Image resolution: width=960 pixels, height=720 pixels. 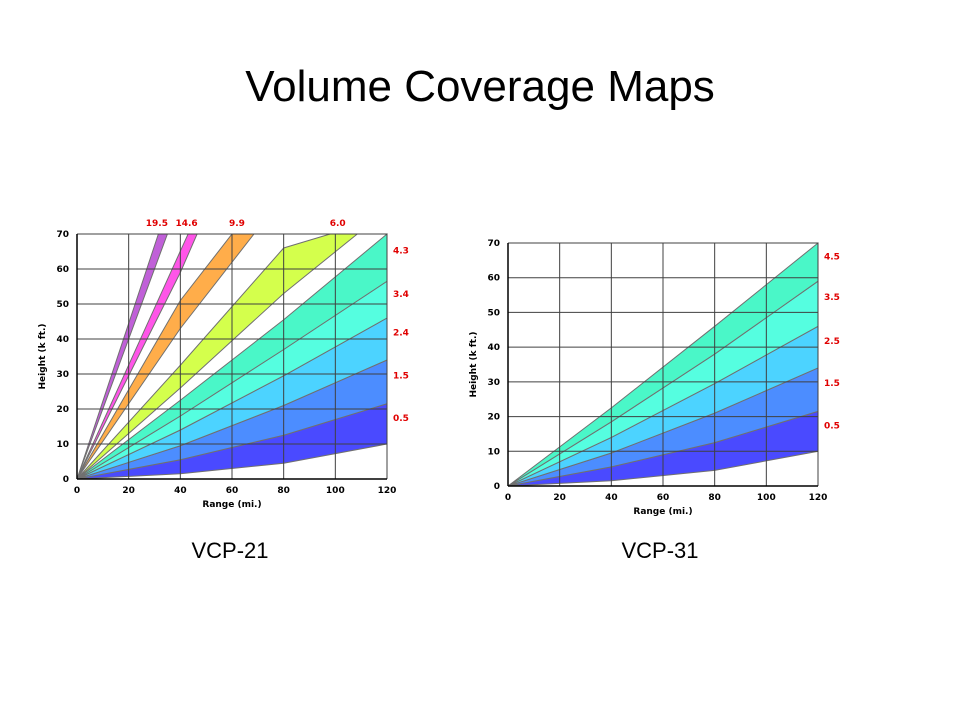 What do you see at coordinates (186, 224) in the screenshot?
I see `elevation-label: 14.6` at bounding box center [186, 224].